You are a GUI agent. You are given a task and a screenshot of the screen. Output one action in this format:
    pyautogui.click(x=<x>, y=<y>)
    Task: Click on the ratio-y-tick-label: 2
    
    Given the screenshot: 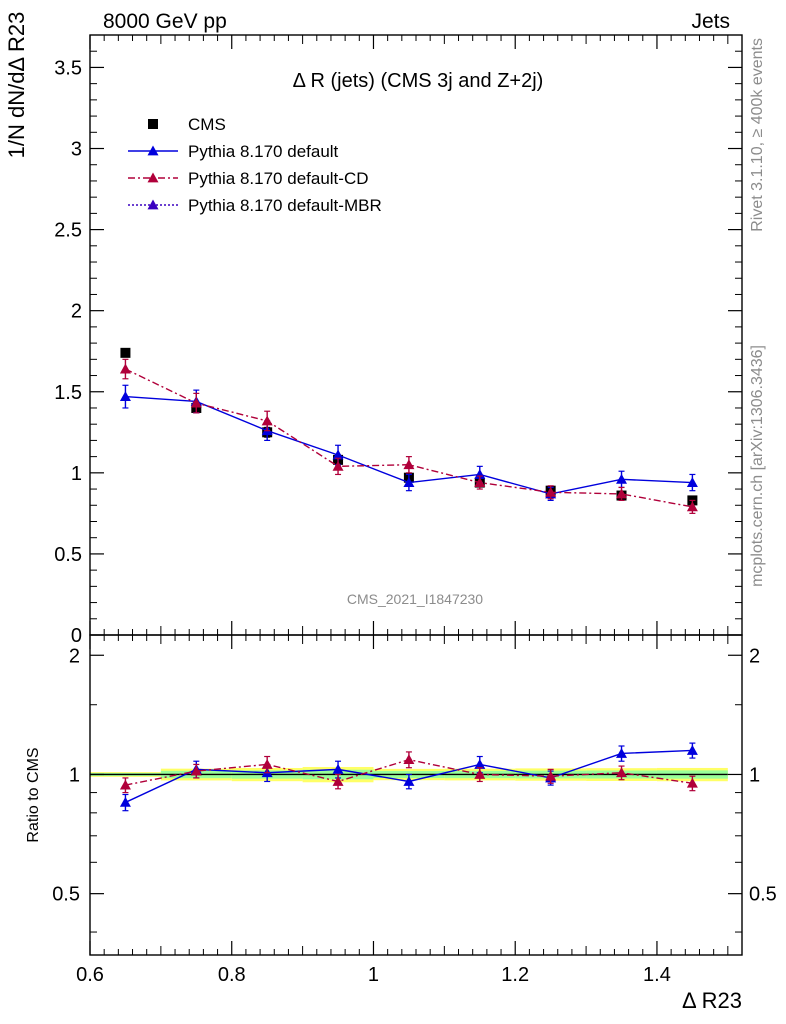 What is the action you would take?
    pyautogui.click(x=74, y=656)
    